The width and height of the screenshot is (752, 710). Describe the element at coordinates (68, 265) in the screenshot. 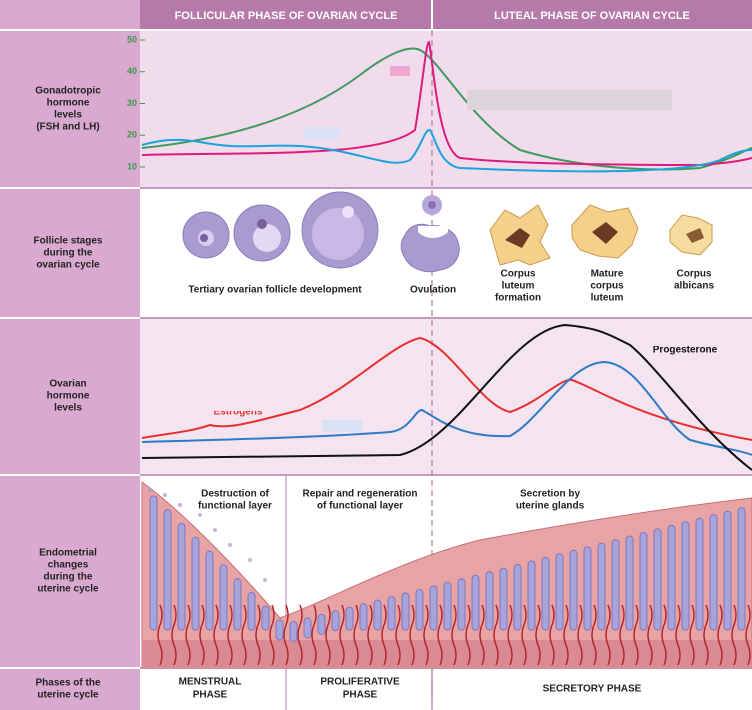

I see `row-label: ovarian cycle` at that location.